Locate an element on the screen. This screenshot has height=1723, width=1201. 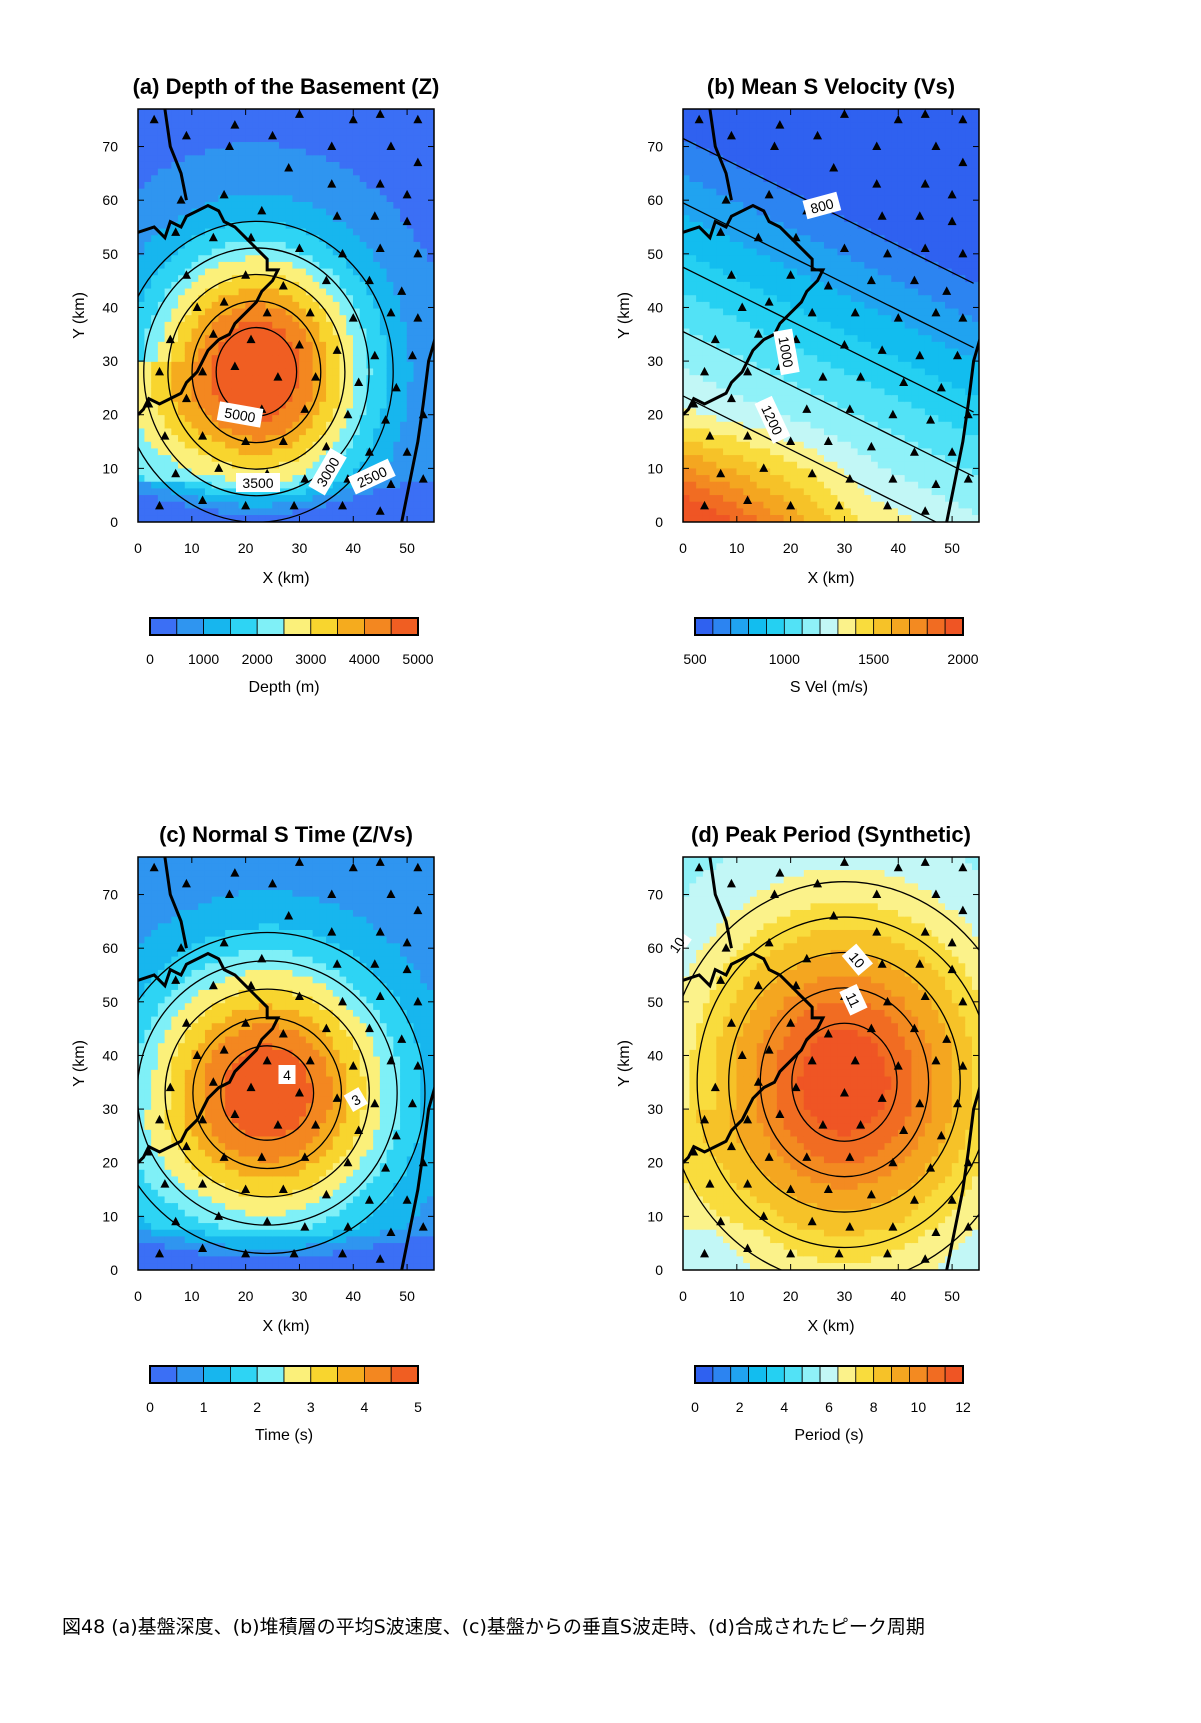
y-tick-label: 0 is located at coordinates (659, 1270).